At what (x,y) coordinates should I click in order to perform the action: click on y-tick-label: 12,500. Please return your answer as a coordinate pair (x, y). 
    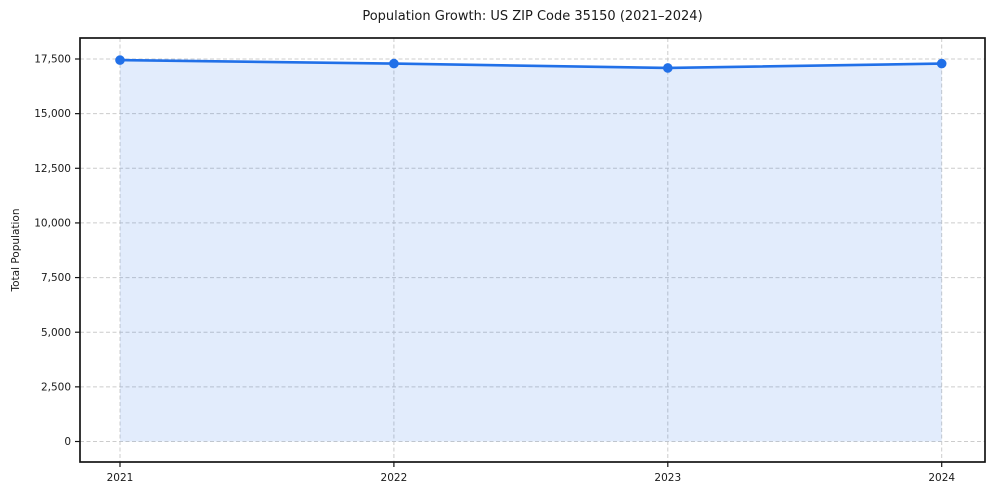
    Looking at the image, I should click on (52, 169).